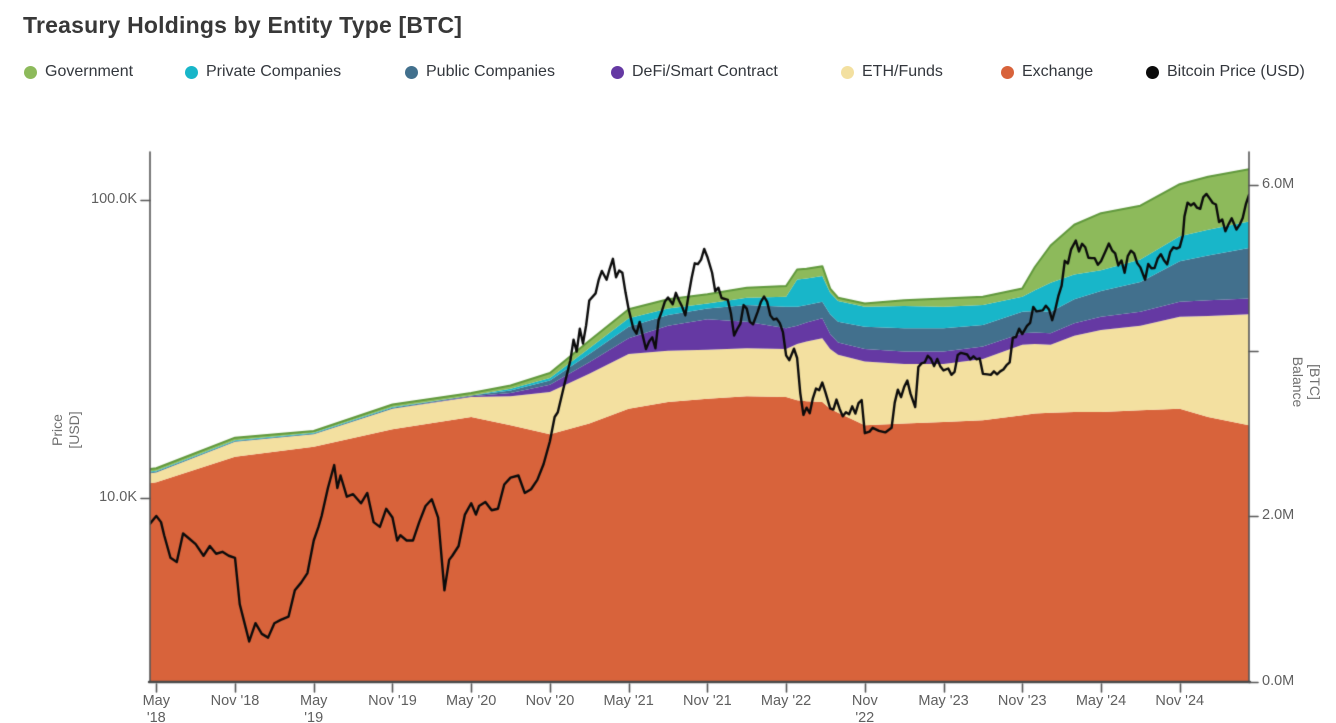  Describe the element at coordinates (1022, 701) in the screenshot. I see `x-tick-label: Nov '23` at that location.